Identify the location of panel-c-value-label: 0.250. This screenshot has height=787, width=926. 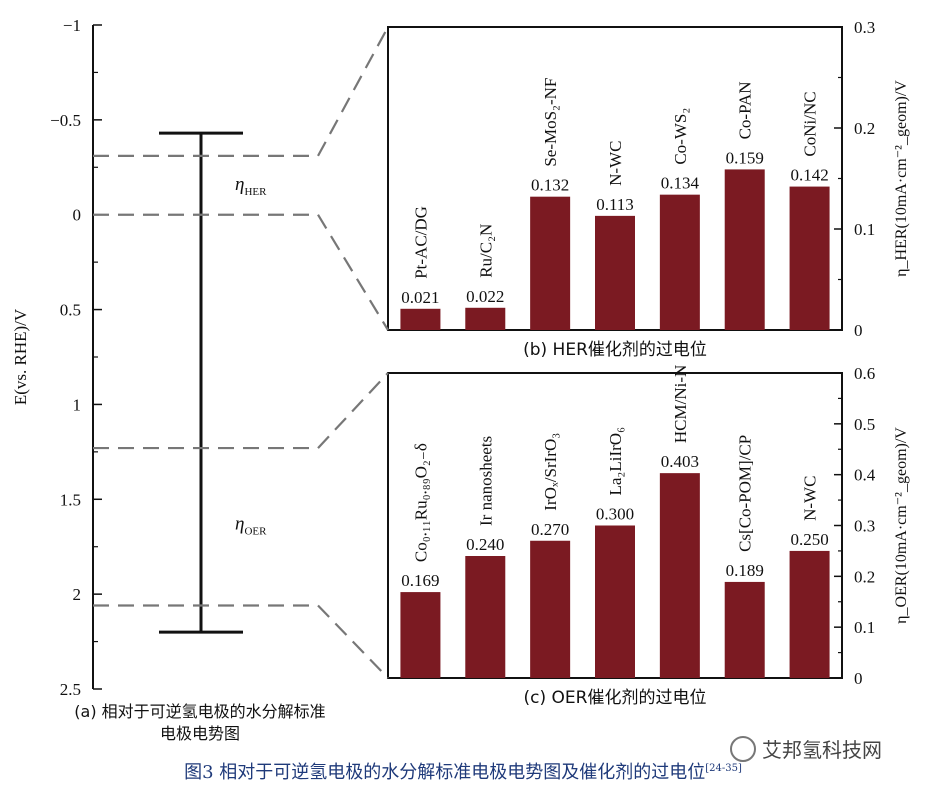
(809, 539).